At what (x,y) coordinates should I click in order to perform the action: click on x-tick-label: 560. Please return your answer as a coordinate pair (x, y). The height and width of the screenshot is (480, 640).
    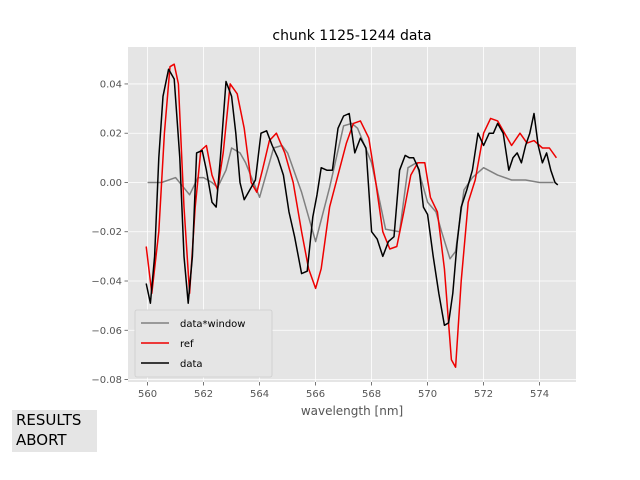
    Looking at the image, I should click on (147, 394).